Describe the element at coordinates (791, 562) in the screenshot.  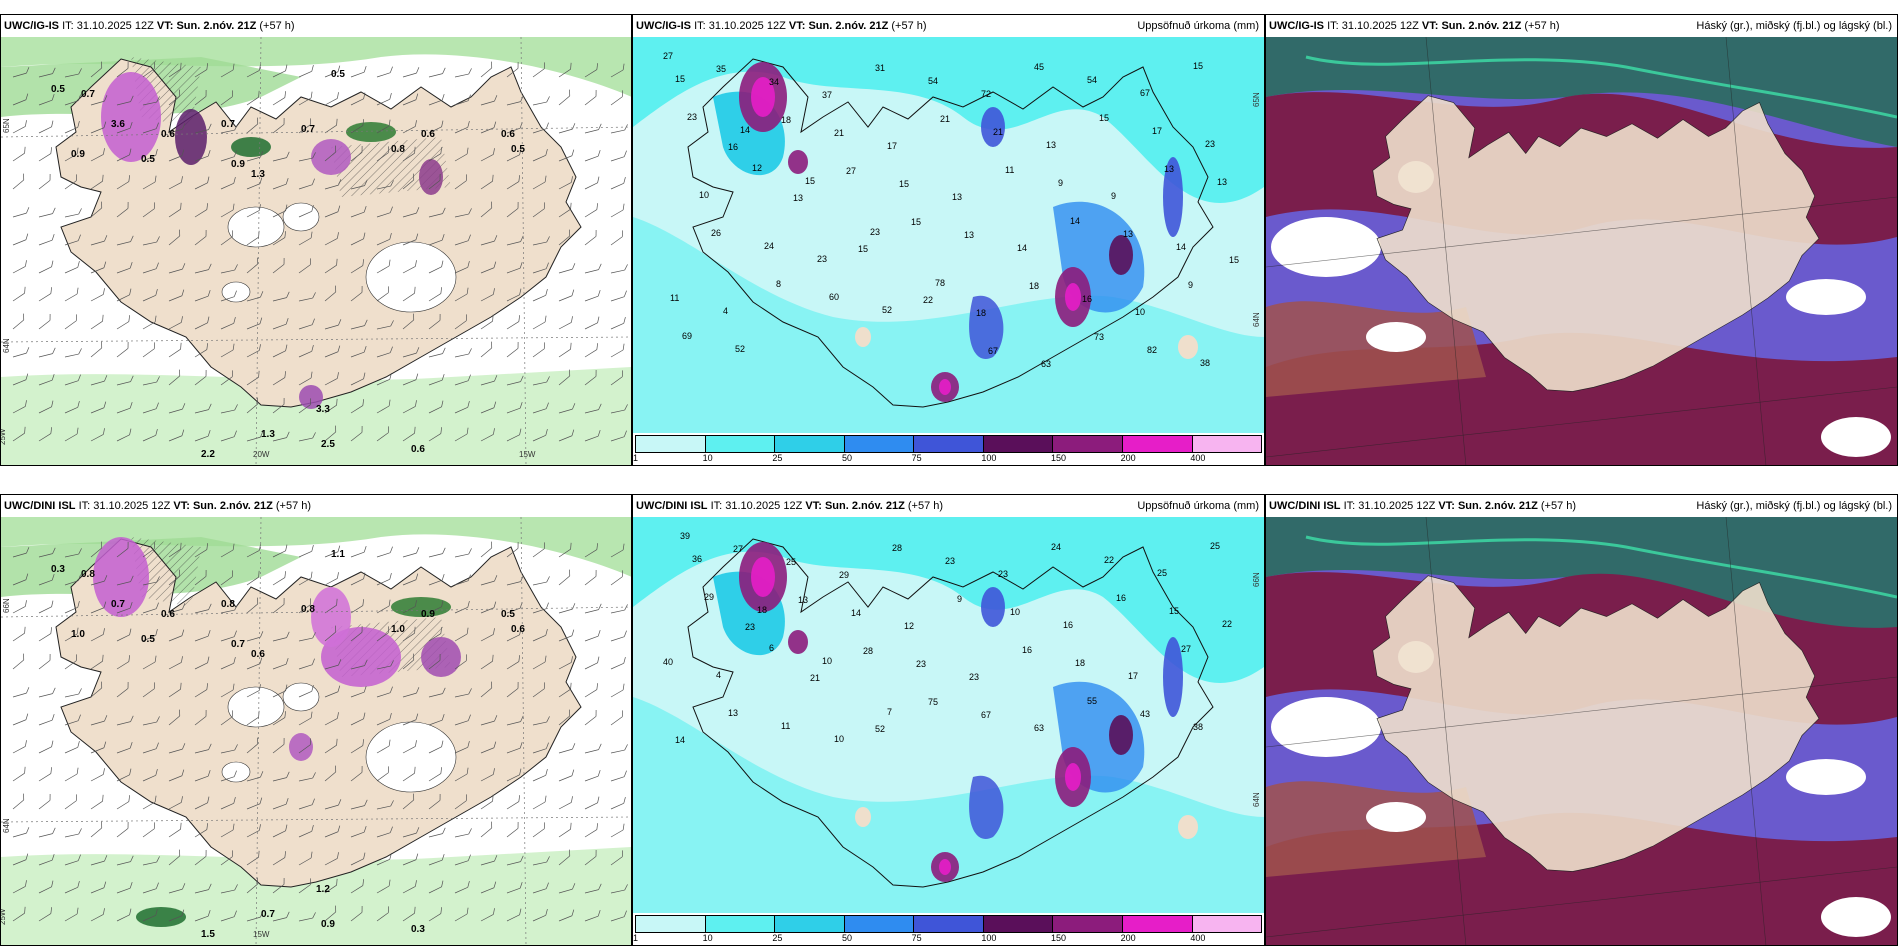
I see `accum-value-label: 25` at that location.